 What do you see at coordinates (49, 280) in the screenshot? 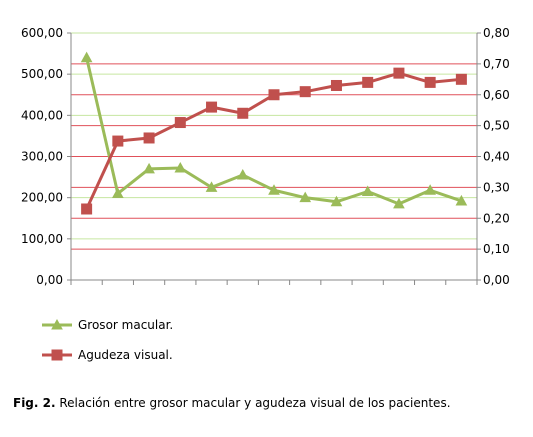
I see `left-tick-label: 0,00` at bounding box center [49, 280].